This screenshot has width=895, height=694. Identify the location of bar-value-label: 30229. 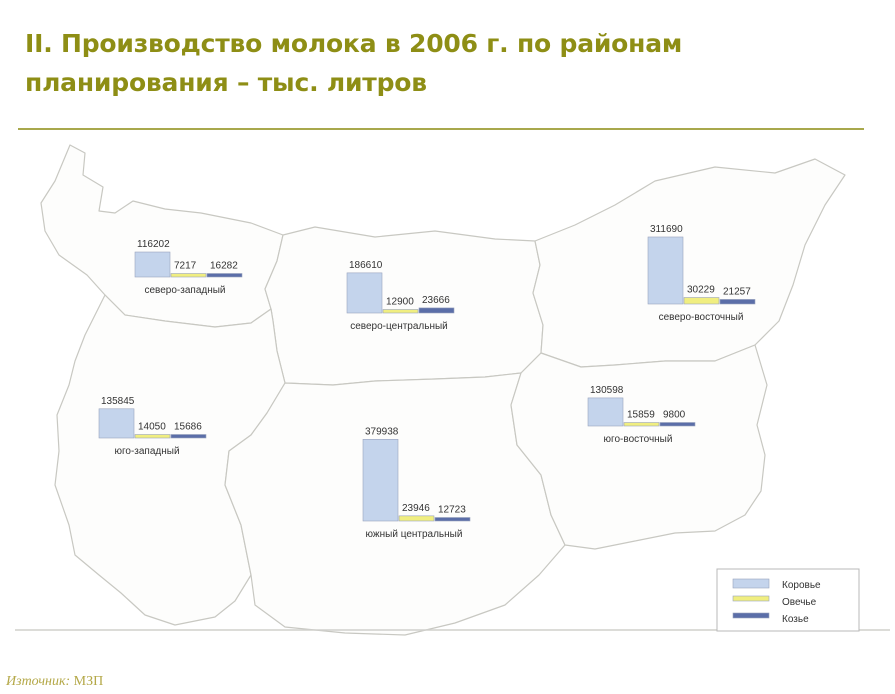
(701, 290).